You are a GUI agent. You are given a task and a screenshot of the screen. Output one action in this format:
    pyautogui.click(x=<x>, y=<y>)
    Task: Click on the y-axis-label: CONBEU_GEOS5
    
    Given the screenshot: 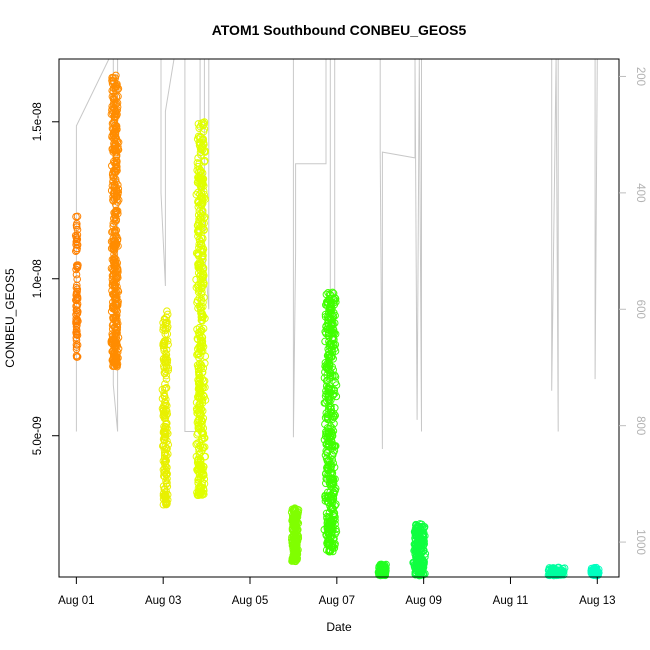 What is the action you would take?
    pyautogui.click(x=10, y=318)
    